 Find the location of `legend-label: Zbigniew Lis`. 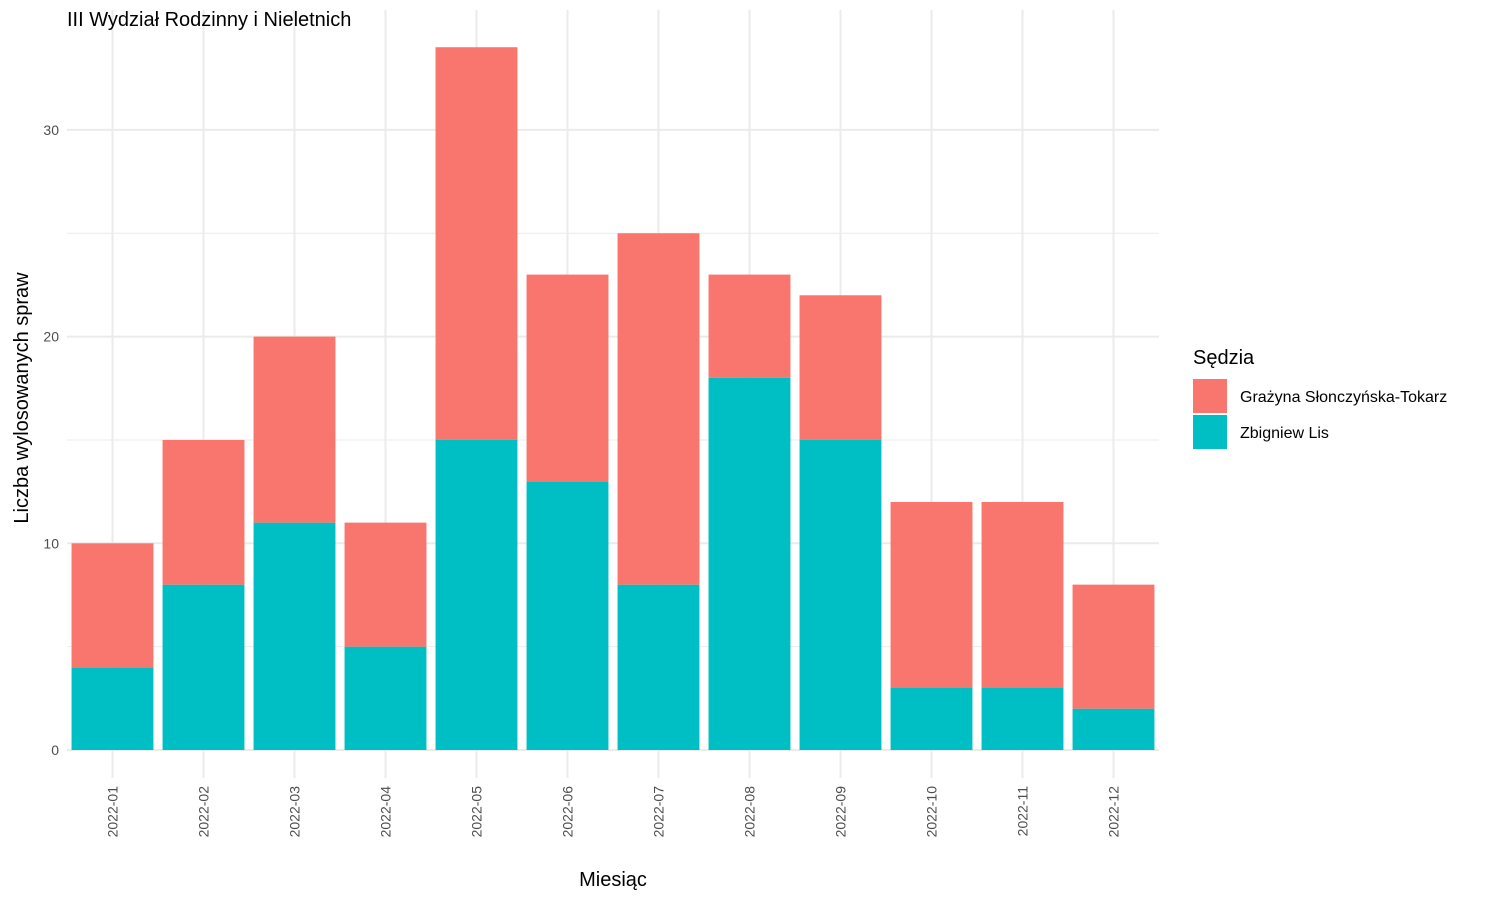

legend-label: Zbigniew Lis is located at coordinates (1284, 433).